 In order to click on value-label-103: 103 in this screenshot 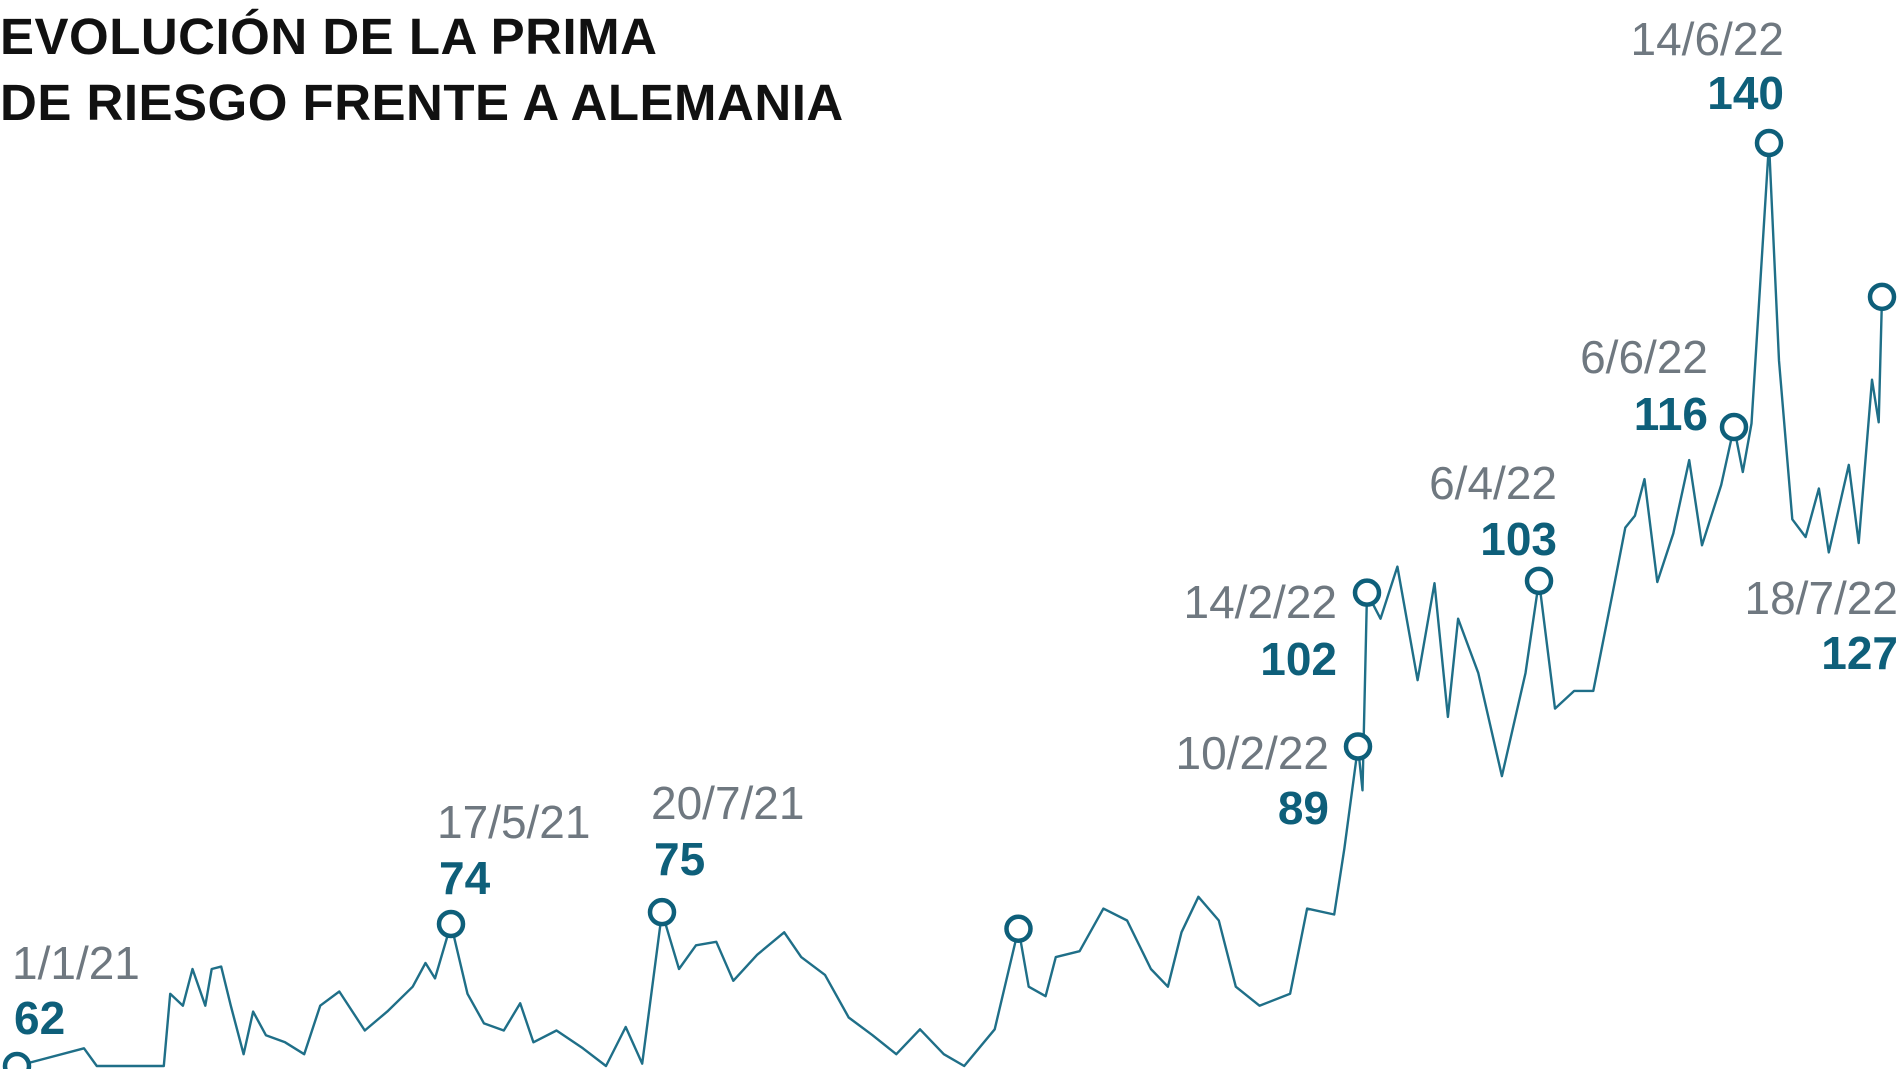, I will do `click(1518, 539)`.